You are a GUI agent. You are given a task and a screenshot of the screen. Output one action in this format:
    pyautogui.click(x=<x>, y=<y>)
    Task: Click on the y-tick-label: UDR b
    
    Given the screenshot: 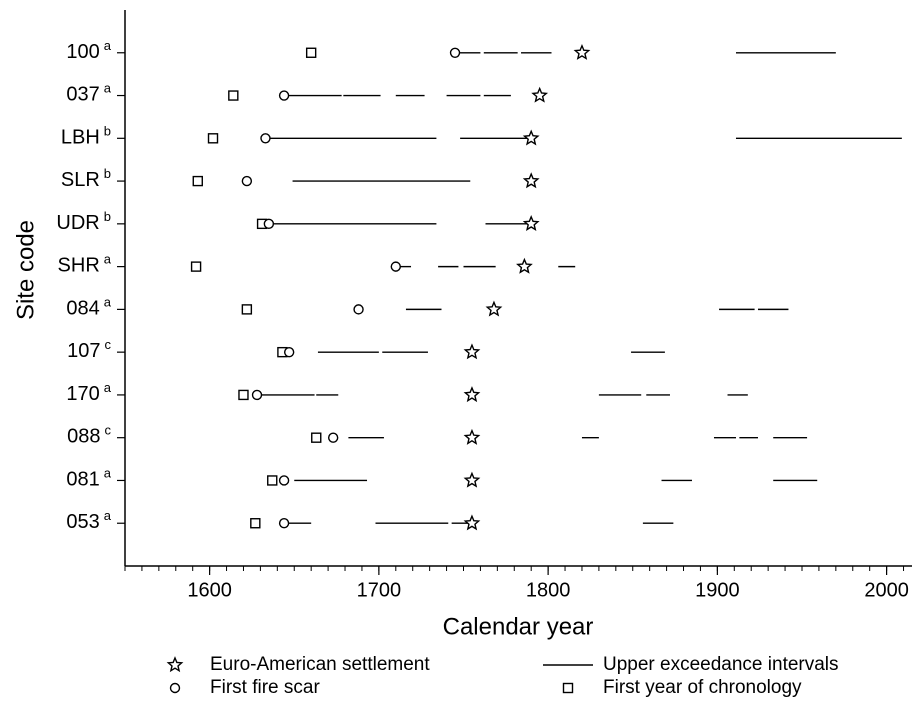 What is the action you would take?
    pyautogui.click(x=83, y=221)
    